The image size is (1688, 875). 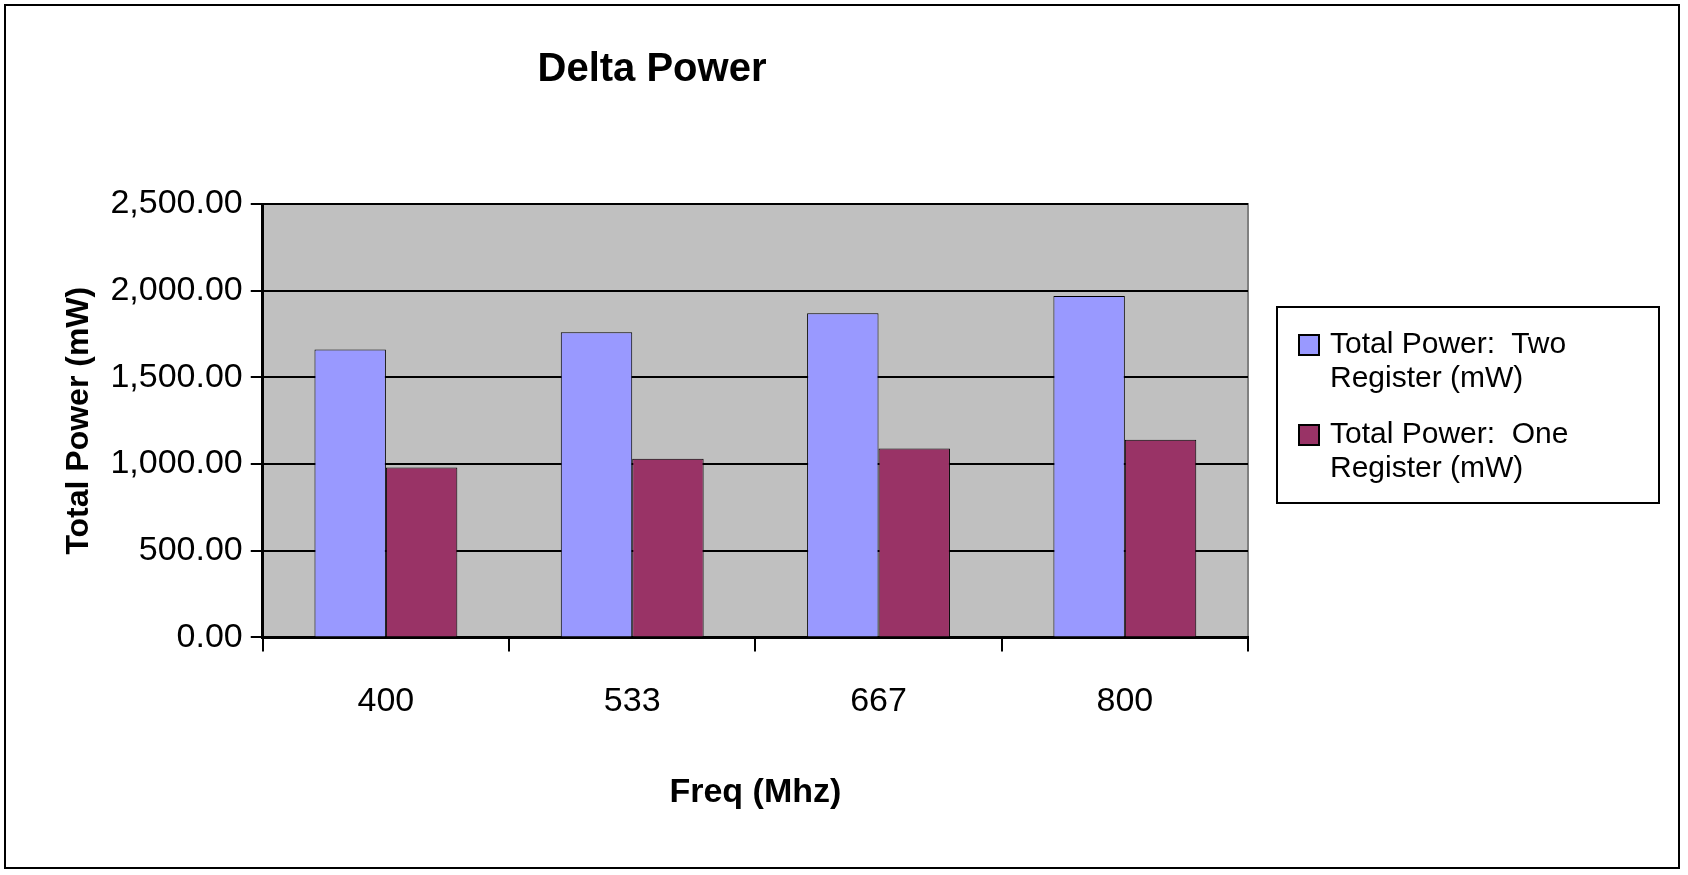 What do you see at coordinates (190, 548) in the screenshot?
I see `y-tick-label: 500.00` at bounding box center [190, 548].